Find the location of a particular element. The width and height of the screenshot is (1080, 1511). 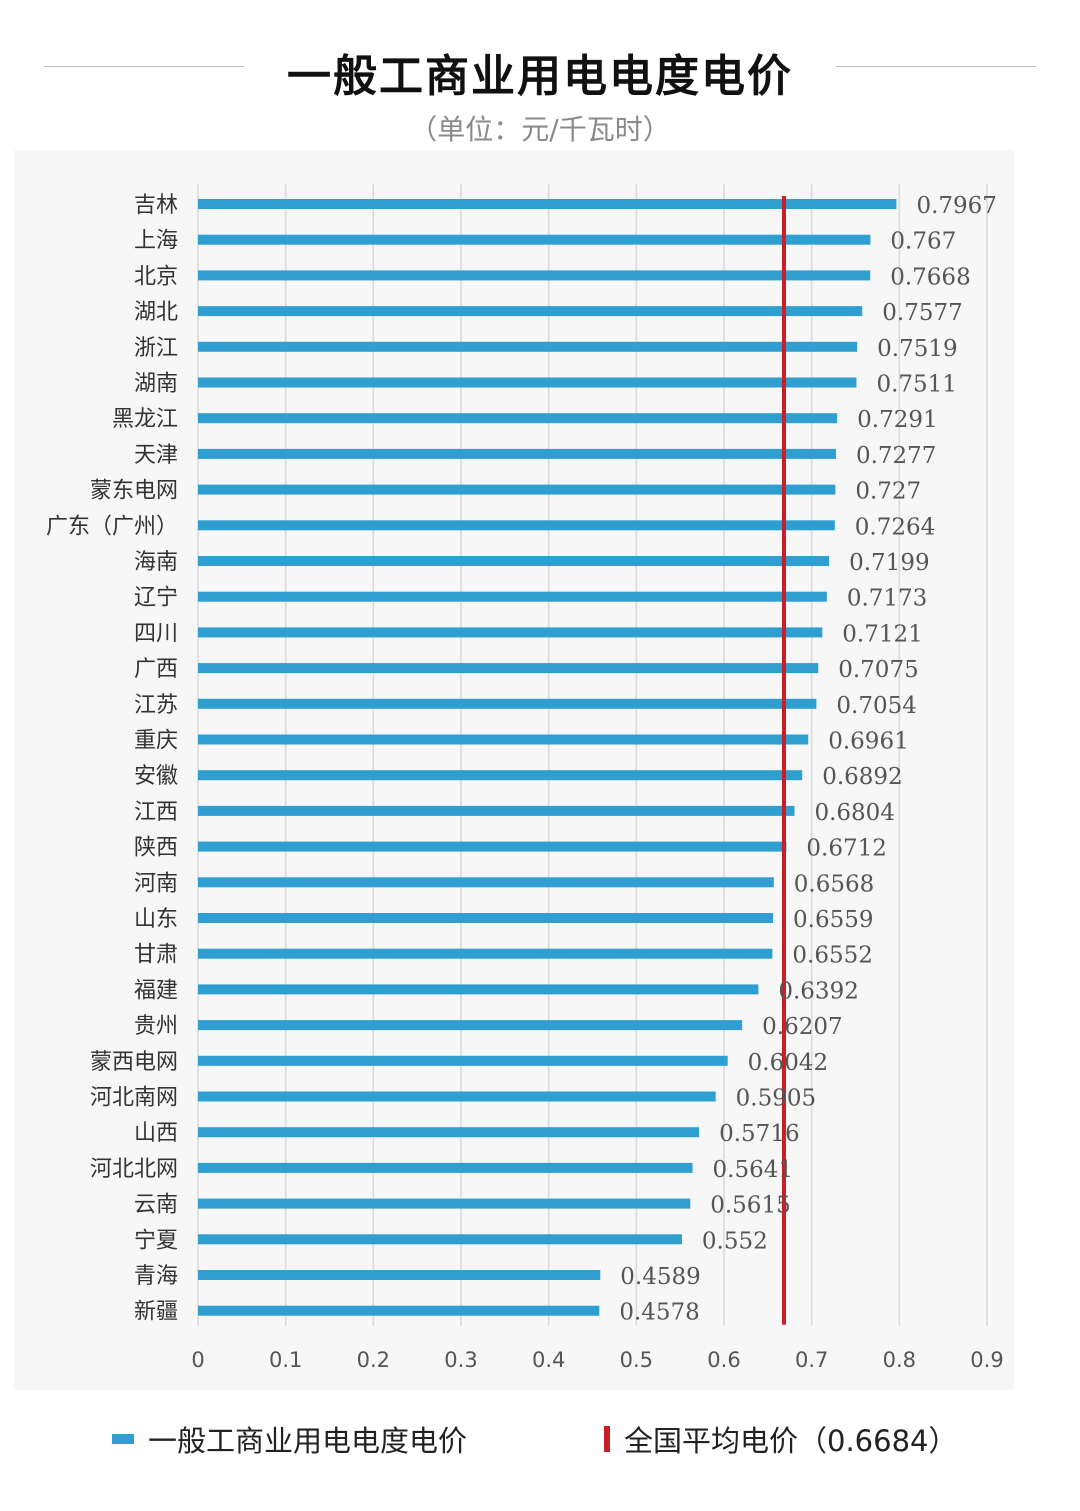

category-label: 湖南 is located at coordinates (156, 384).